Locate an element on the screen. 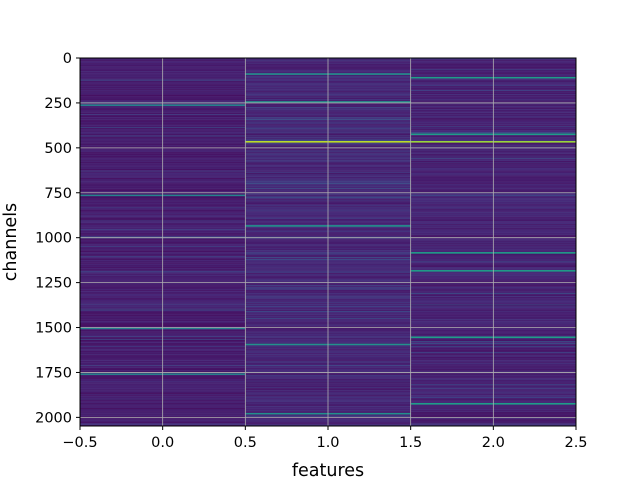  y-tick-label: 1000 is located at coordinates (53, 239).